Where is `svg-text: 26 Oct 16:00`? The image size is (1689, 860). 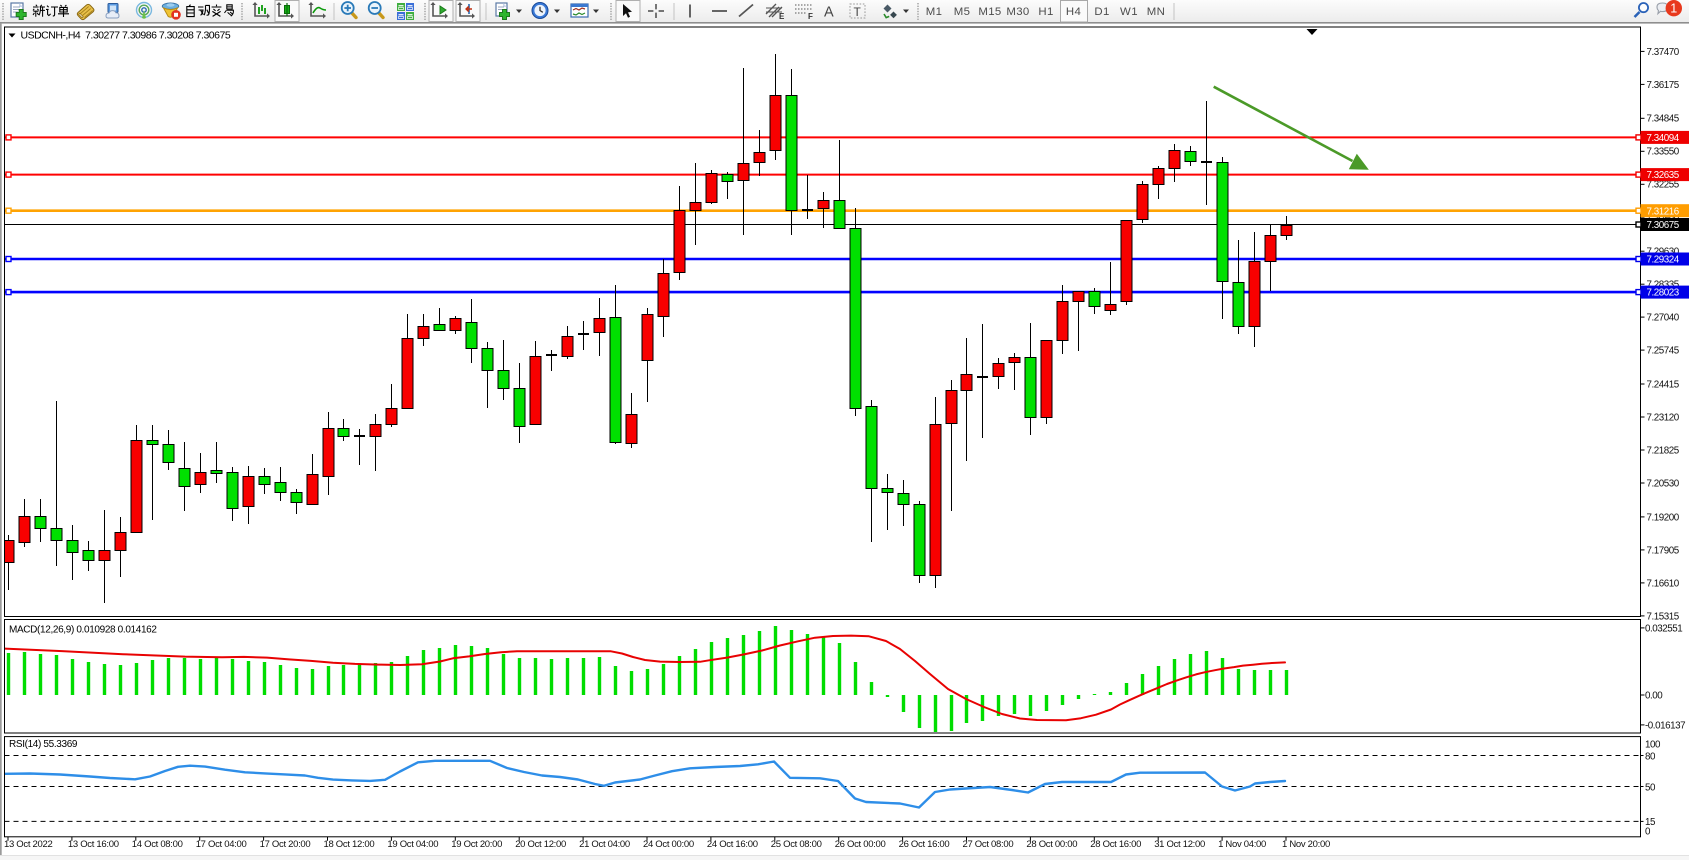 svg-text: 26 Oct 16:00 is located at coordinates (924, 844).